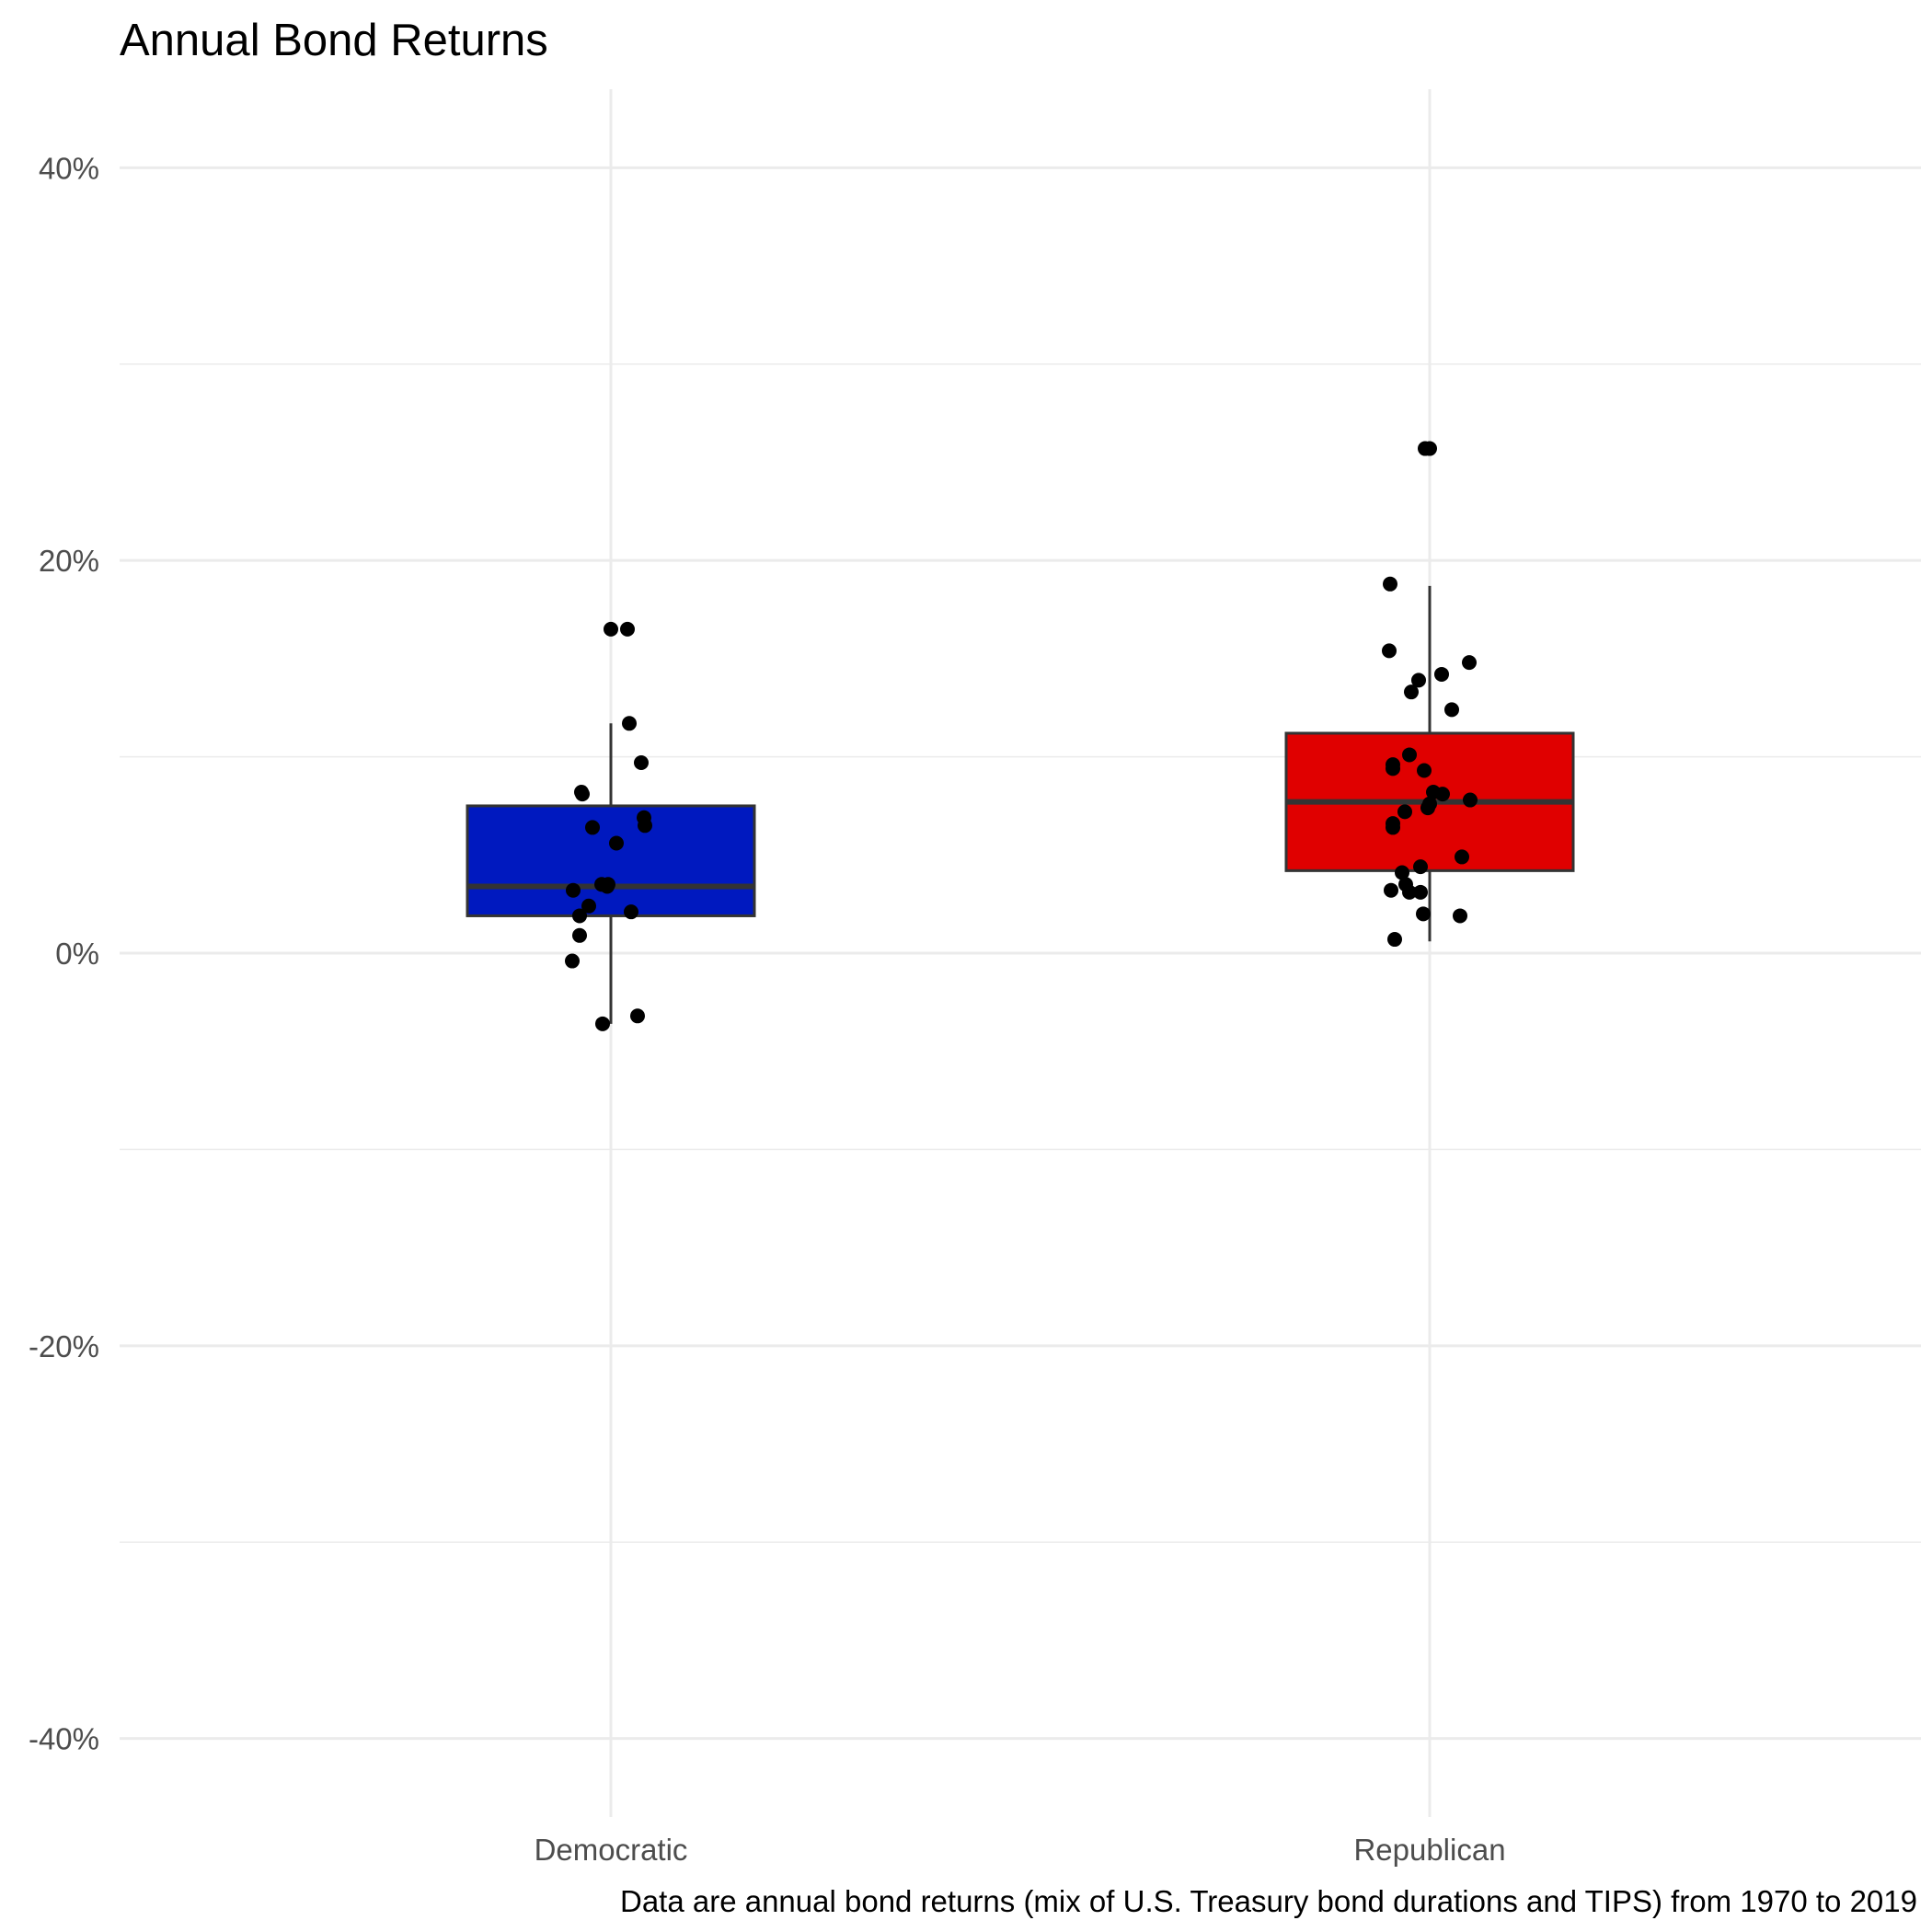 The width and height of the screenshot is (1932, 1932). What do you see at coordinates (77, 954) in the screenshot?
I see `y-tick-label: 0%` at bounding box center [77, 954].